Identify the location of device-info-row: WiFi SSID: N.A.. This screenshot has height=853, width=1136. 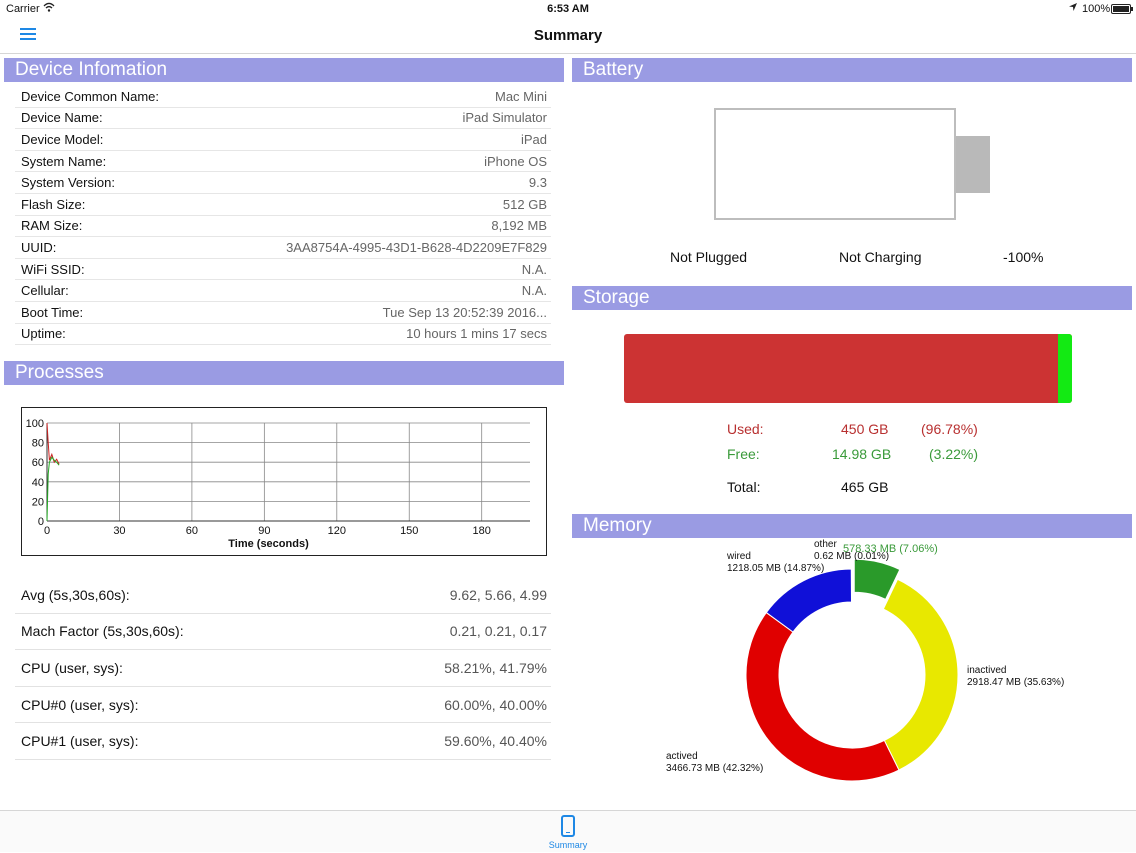
(283, 270).